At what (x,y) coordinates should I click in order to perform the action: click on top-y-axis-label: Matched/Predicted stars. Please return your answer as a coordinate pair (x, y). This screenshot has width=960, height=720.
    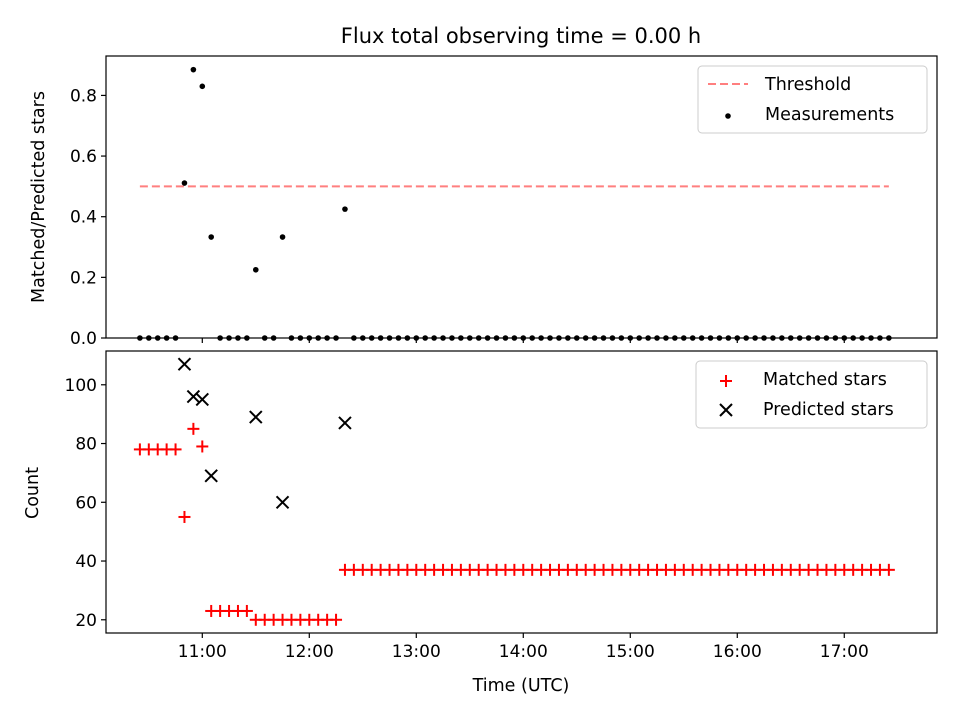
    Looking at the image, I should click on (39, 197).